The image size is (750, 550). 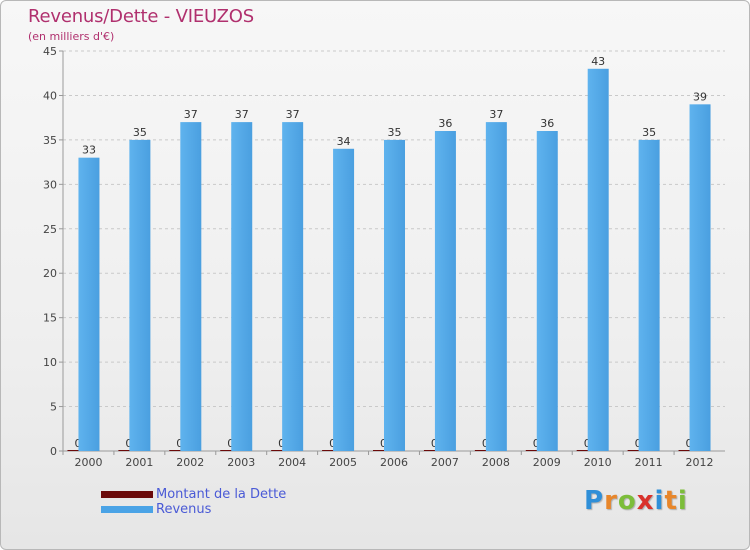 What do you see at coordinates (344, 141) in the screenshot?
I see `revenue-value-label: 34` at bounding box center [344, 141].